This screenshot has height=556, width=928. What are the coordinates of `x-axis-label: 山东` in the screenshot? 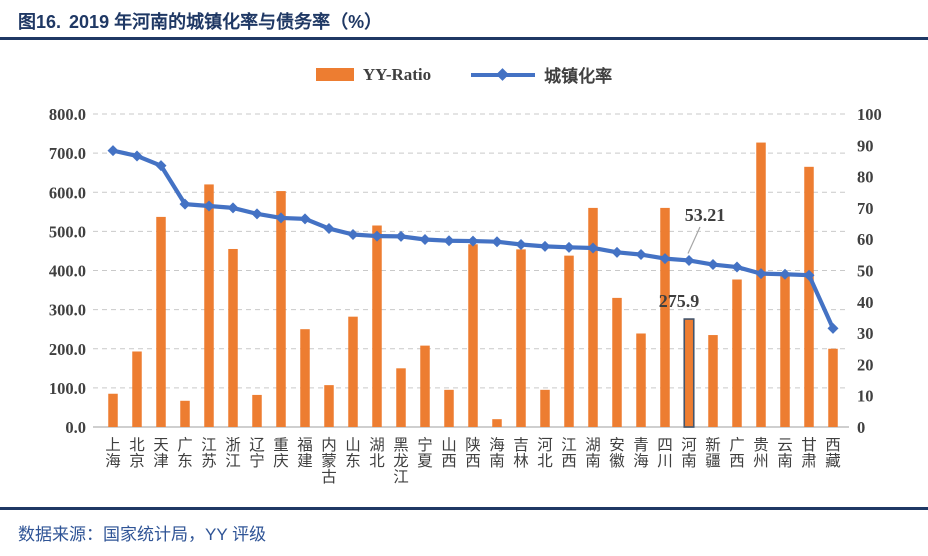 It's located at (353, 453).